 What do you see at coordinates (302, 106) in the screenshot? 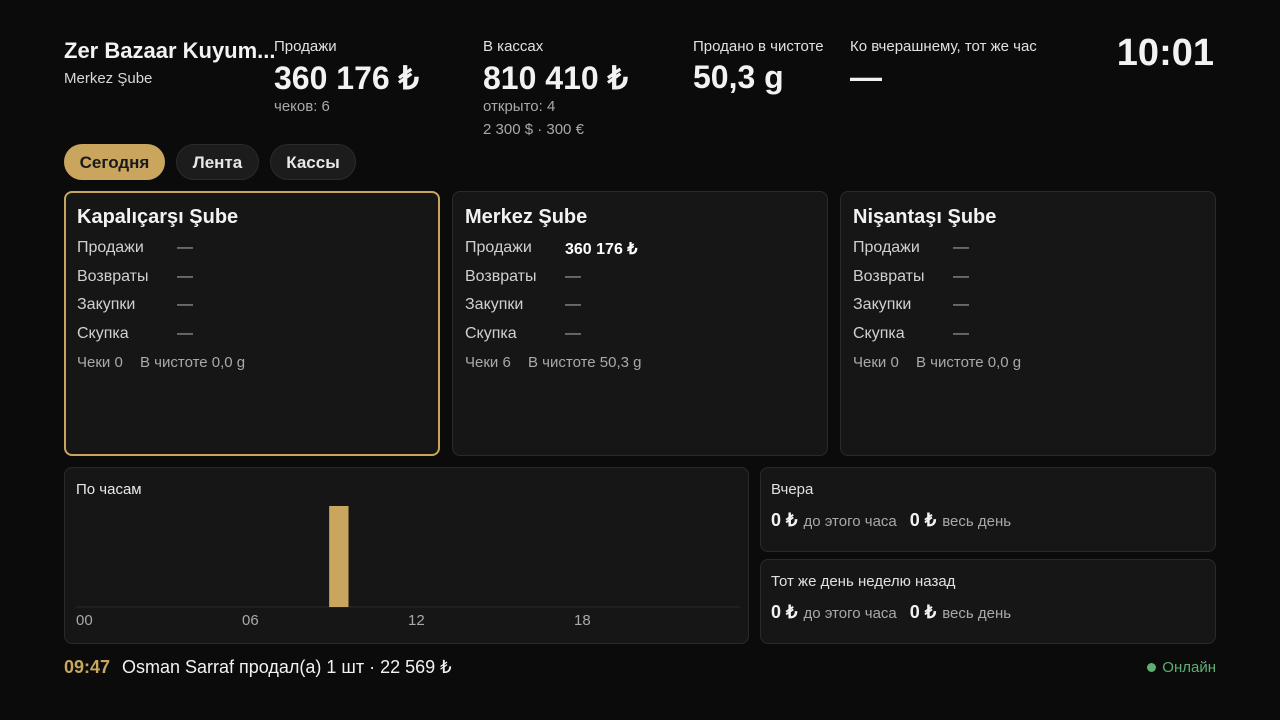
I see `stat-note: чеков: 6` at bounding box center [302, 106].